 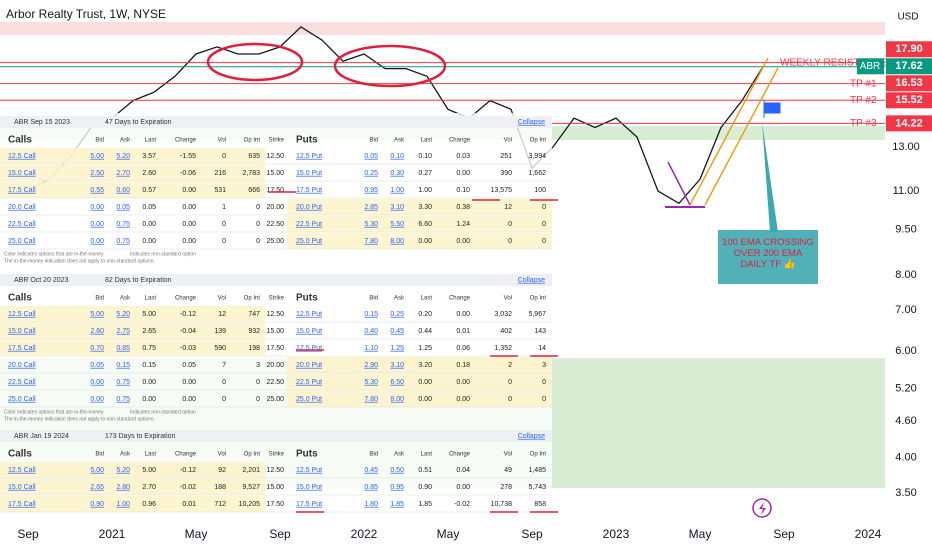 I want to click on cell: 1.10, so click(x=371, y=348).